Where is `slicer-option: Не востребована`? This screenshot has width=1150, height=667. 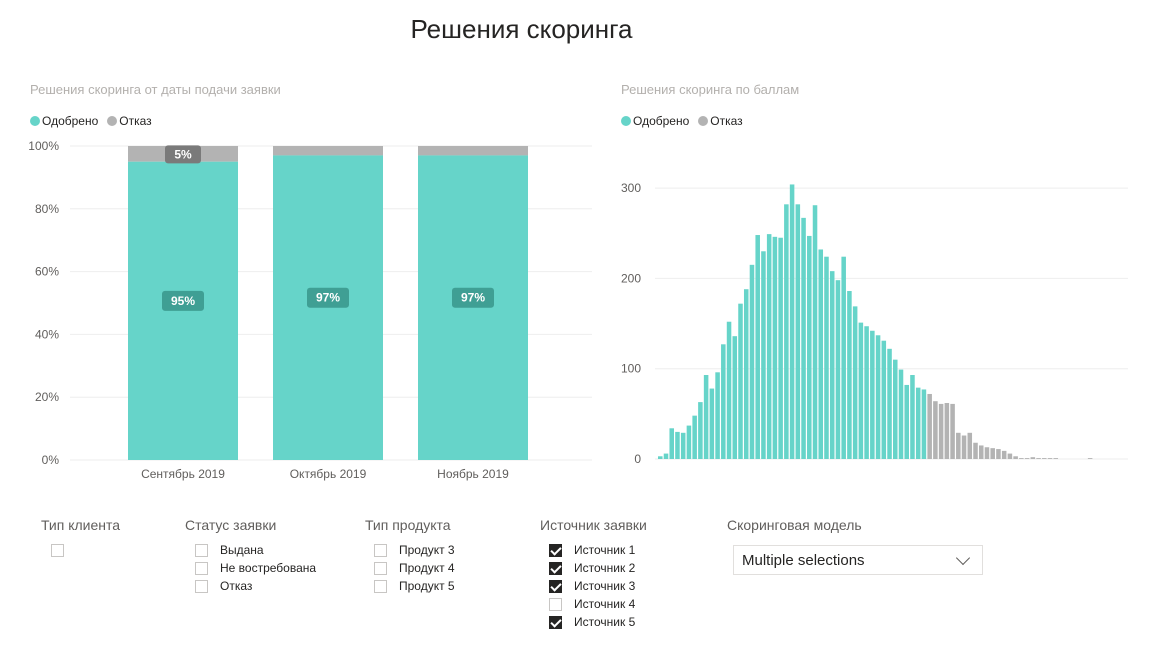
slicer-option: Не востребована is located at coordinates (255, 568).